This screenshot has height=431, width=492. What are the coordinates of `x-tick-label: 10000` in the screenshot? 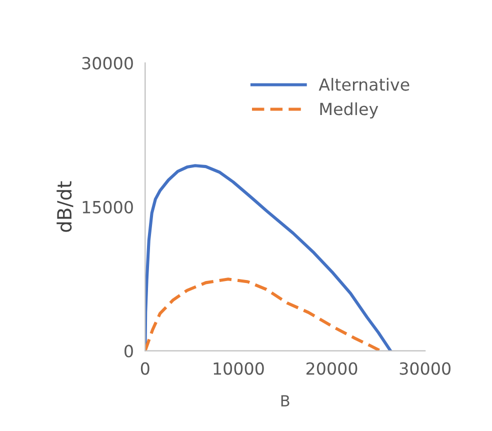 It's located at (239, 368).